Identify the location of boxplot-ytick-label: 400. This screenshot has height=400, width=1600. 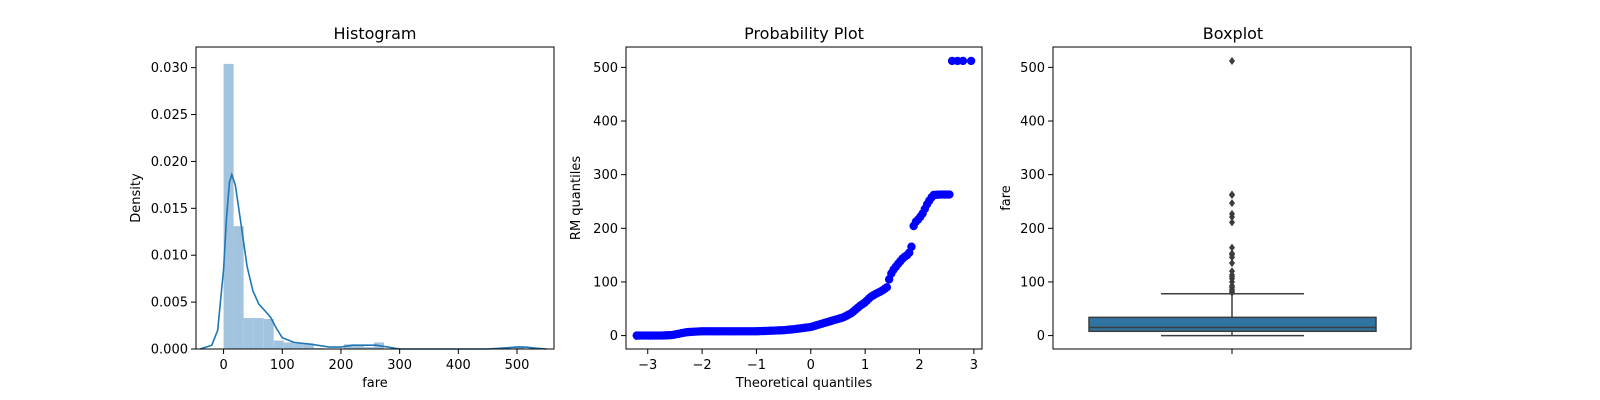
(1032, 122).